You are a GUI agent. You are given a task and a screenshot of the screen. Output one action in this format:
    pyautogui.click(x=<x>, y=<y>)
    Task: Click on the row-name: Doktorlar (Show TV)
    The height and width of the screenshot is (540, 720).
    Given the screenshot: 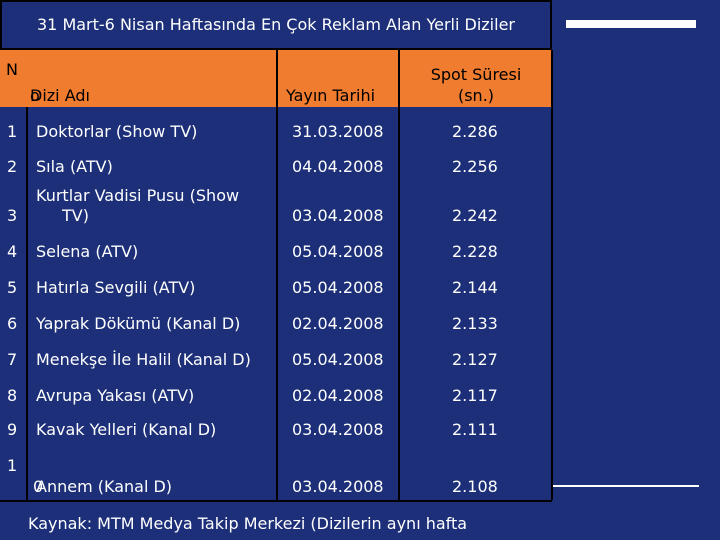 What is the action you would take?
    pyautogui.click(x=117, y=131)
    